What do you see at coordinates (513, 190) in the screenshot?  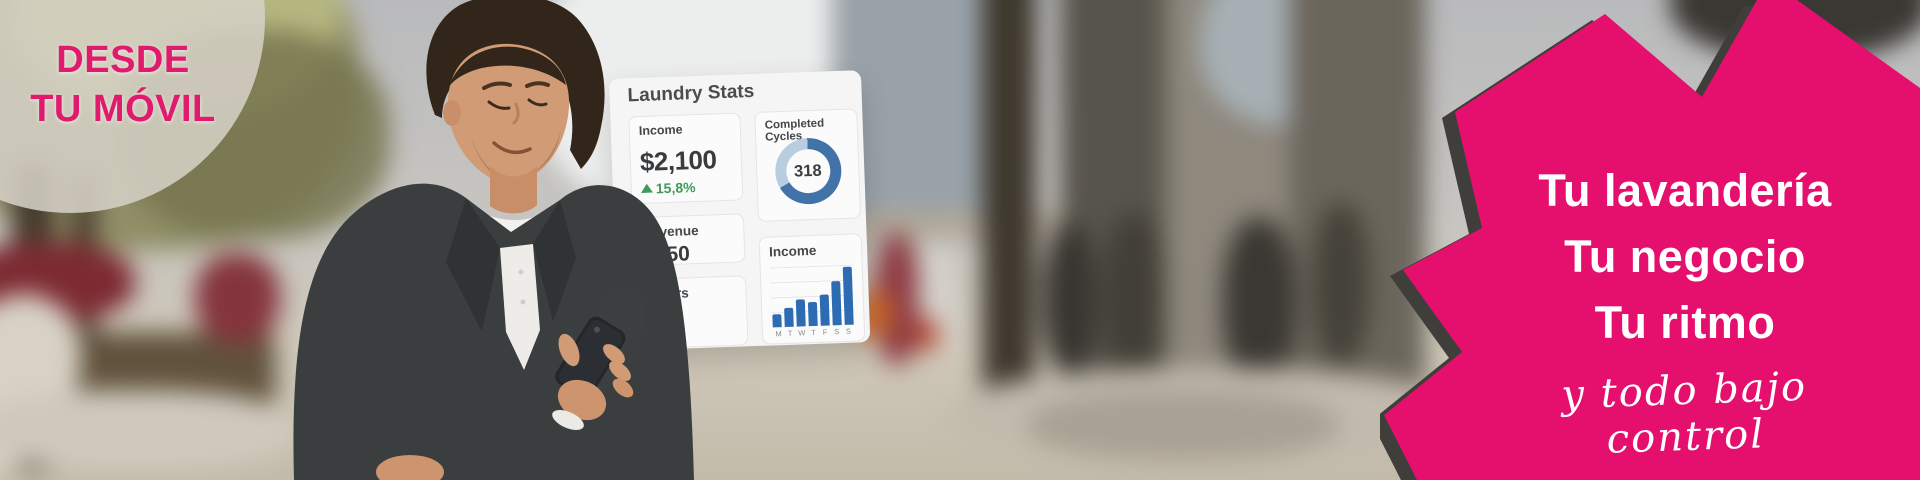 I see `neck` at bounding box center [513, 190].